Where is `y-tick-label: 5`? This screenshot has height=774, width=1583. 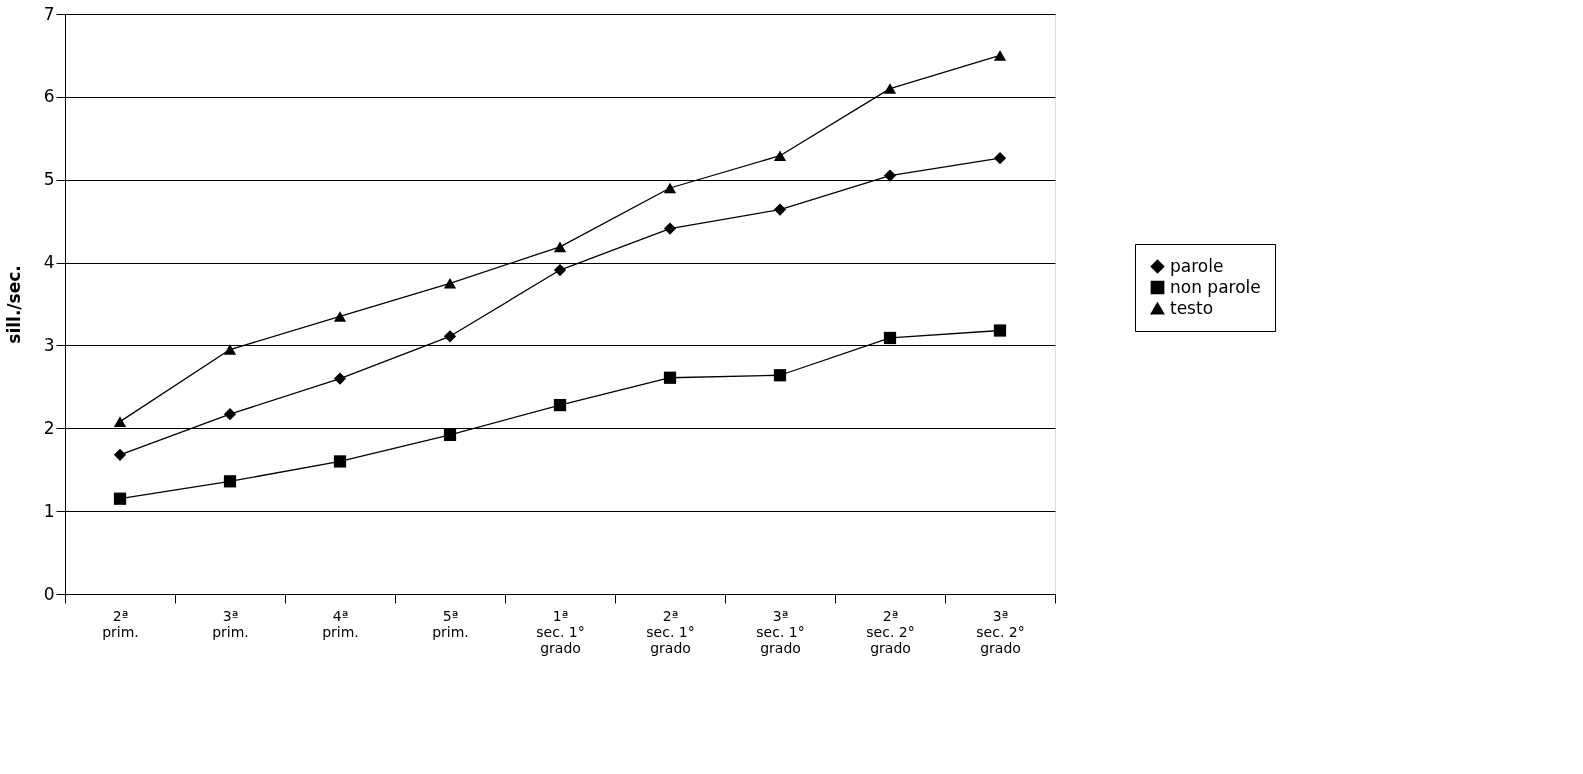 y-tick-label: 5 is located at coordinates (49, 179).